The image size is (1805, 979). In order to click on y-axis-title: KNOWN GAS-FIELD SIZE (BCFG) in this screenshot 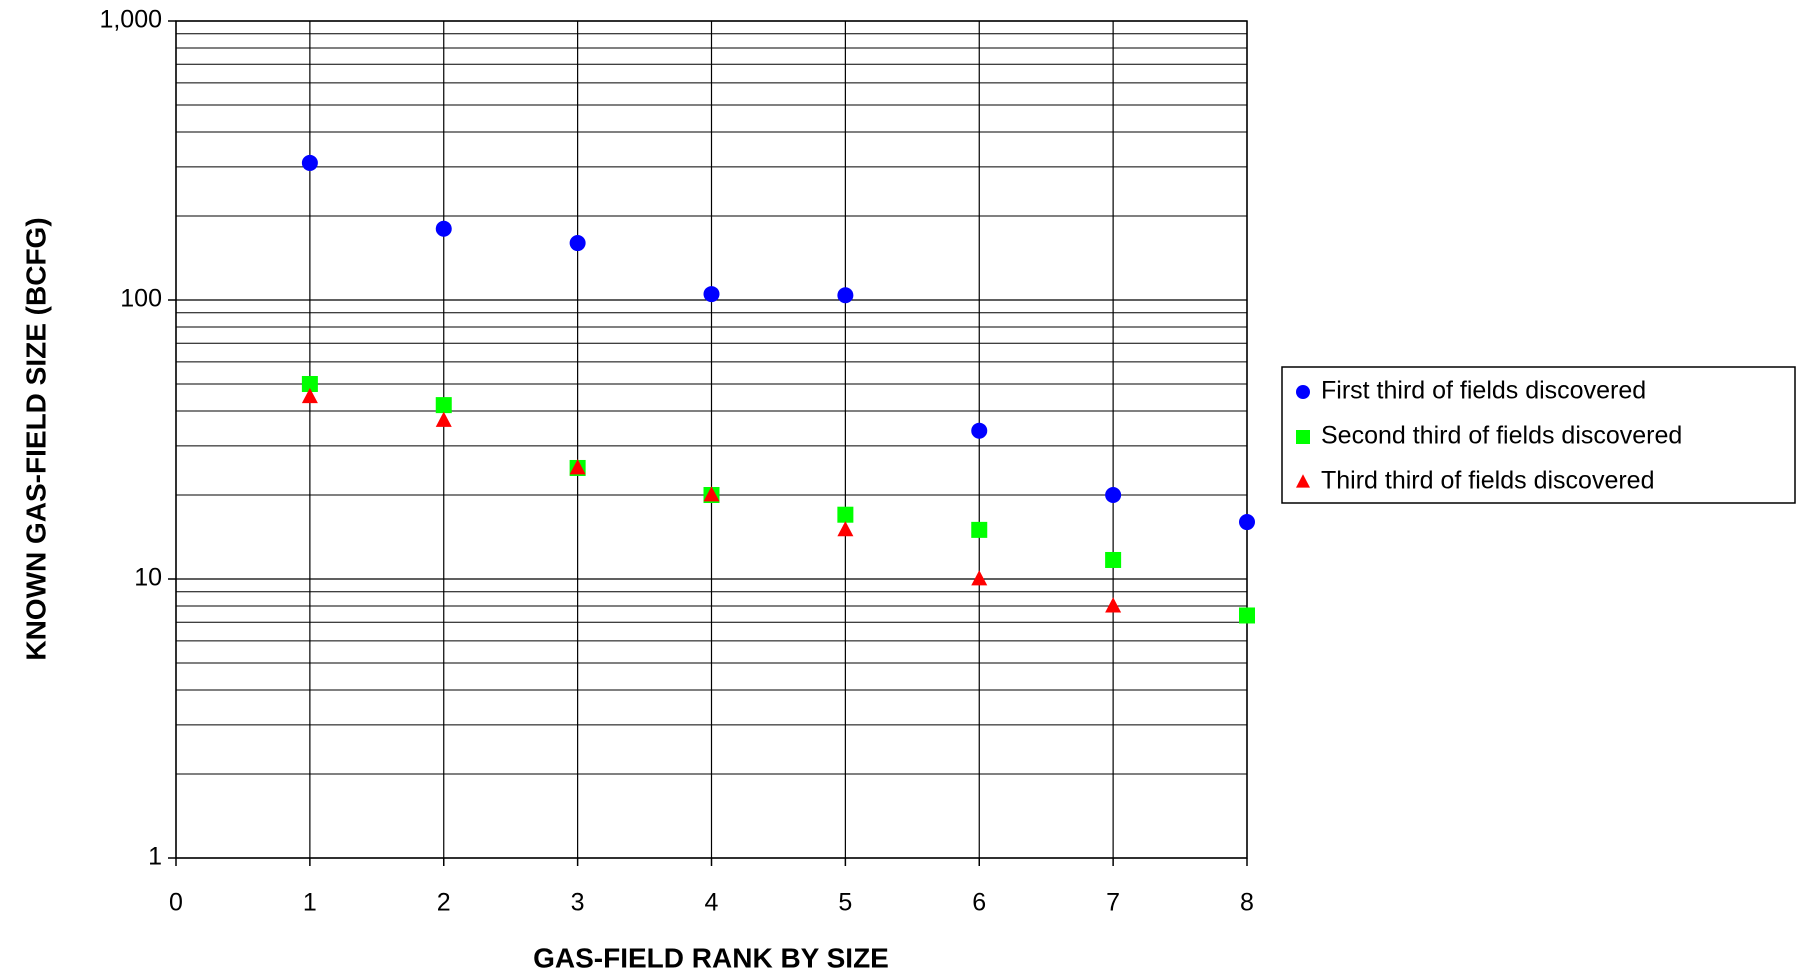, I will do `click(35, 438)`.